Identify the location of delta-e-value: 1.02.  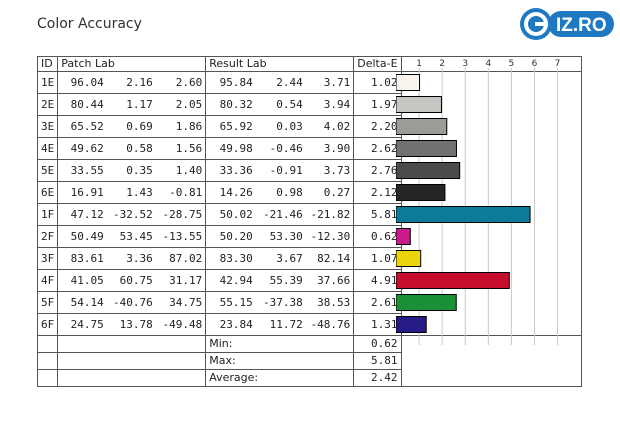
(377, 82).